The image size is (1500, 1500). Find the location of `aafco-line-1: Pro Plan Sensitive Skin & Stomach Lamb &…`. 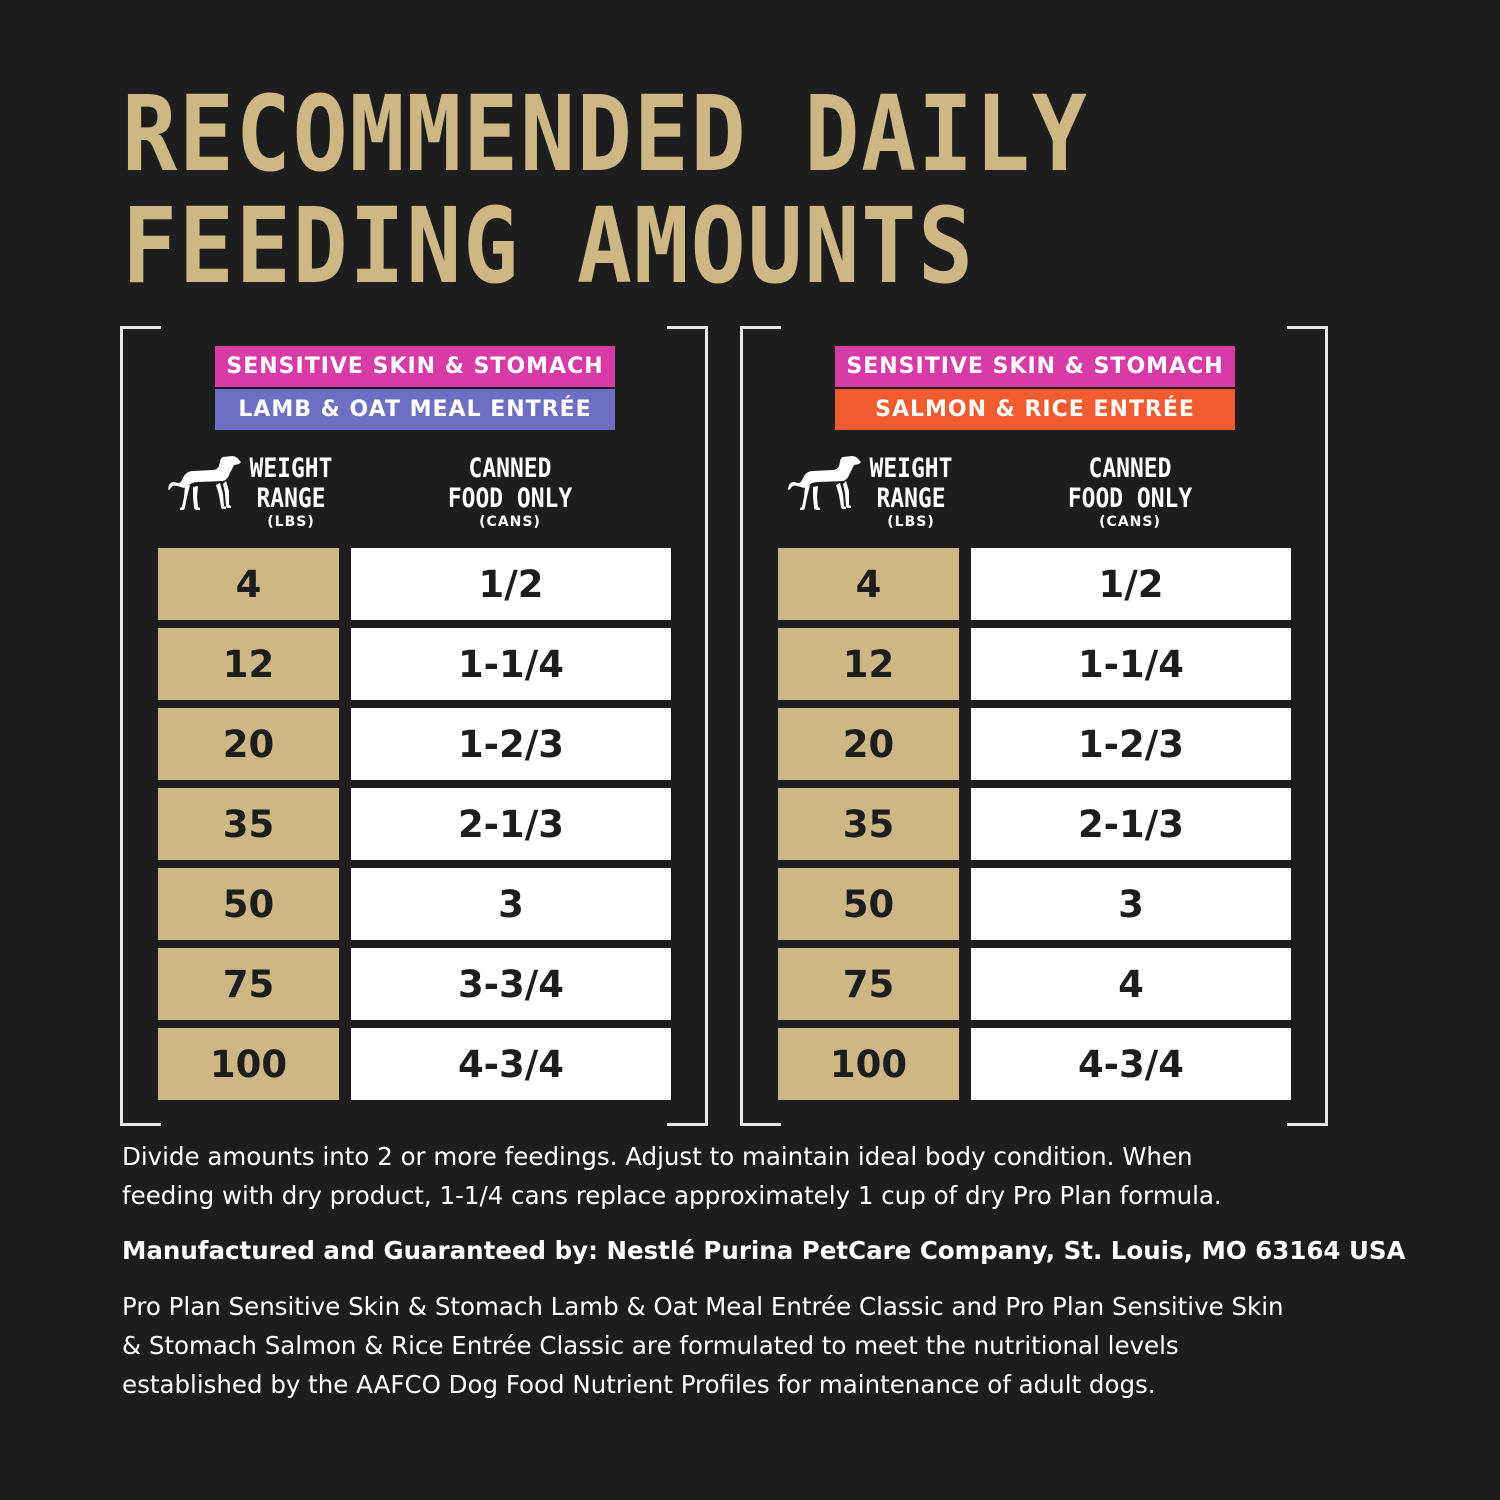

aafco-line-1: Pro Plan Sensitive Skin & Stomach Lamb &… is located at coordinates (703, 1306).